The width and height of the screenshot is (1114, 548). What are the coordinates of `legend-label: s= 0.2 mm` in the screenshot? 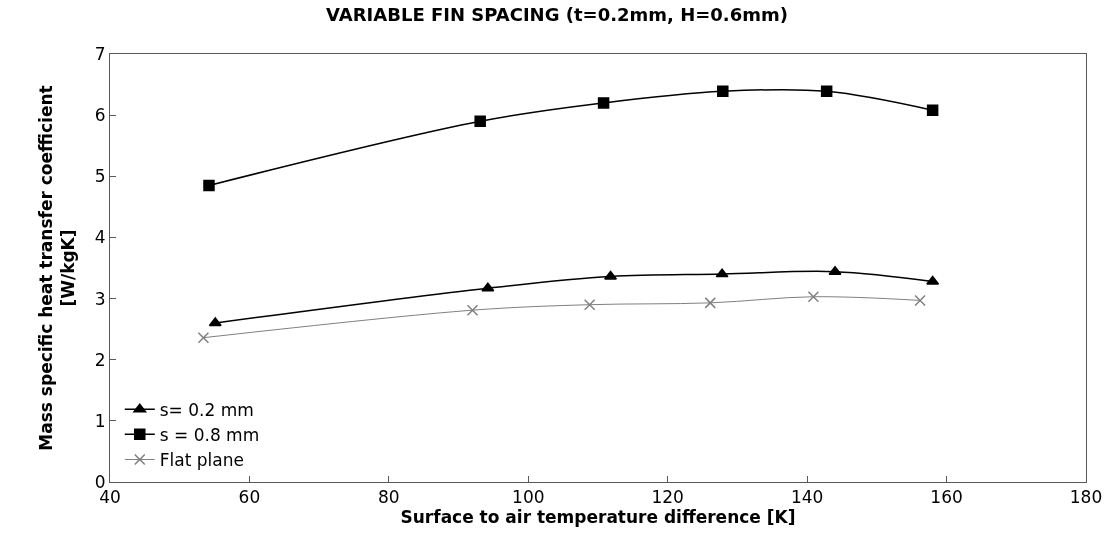 It's located at (206, 409).